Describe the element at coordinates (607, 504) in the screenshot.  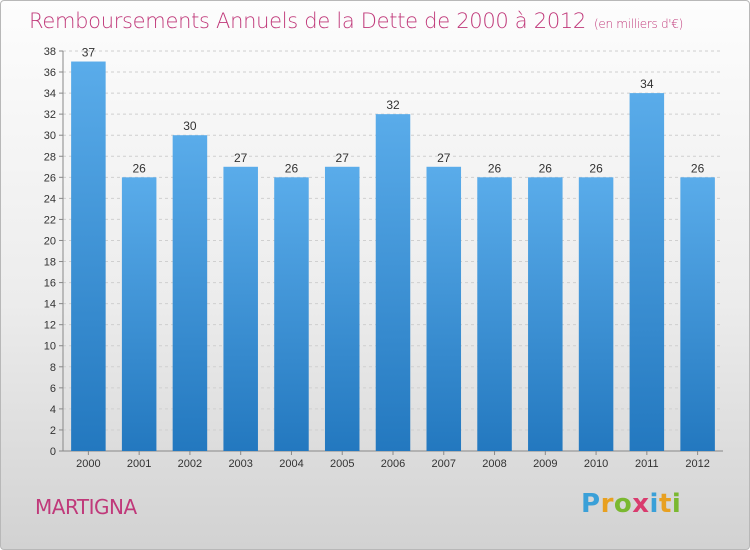
I see `logo-letter: r` at that location.